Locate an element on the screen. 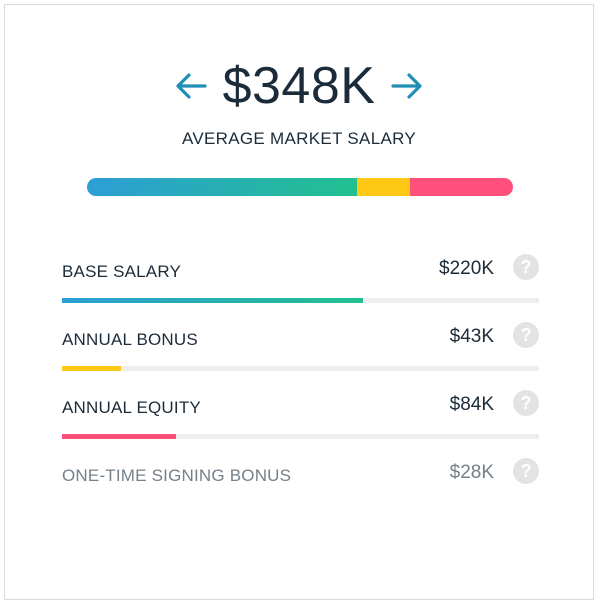  row-label: ANNUAL BONUS is located at coordinates (130, 339).